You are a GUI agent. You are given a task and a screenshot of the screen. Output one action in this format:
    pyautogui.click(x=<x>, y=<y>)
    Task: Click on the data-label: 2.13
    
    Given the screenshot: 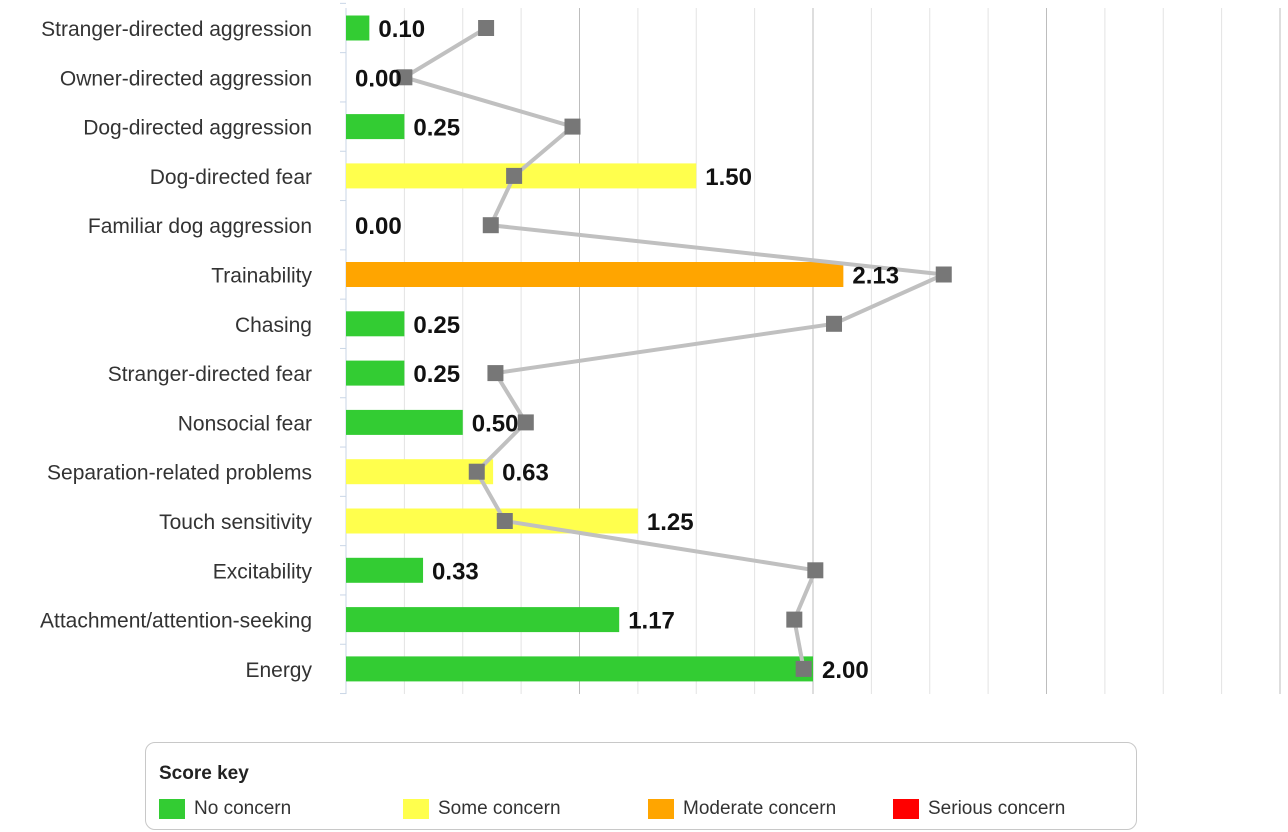 What is the action you would take?
    pyautogui.click(x=875, y=276)
    